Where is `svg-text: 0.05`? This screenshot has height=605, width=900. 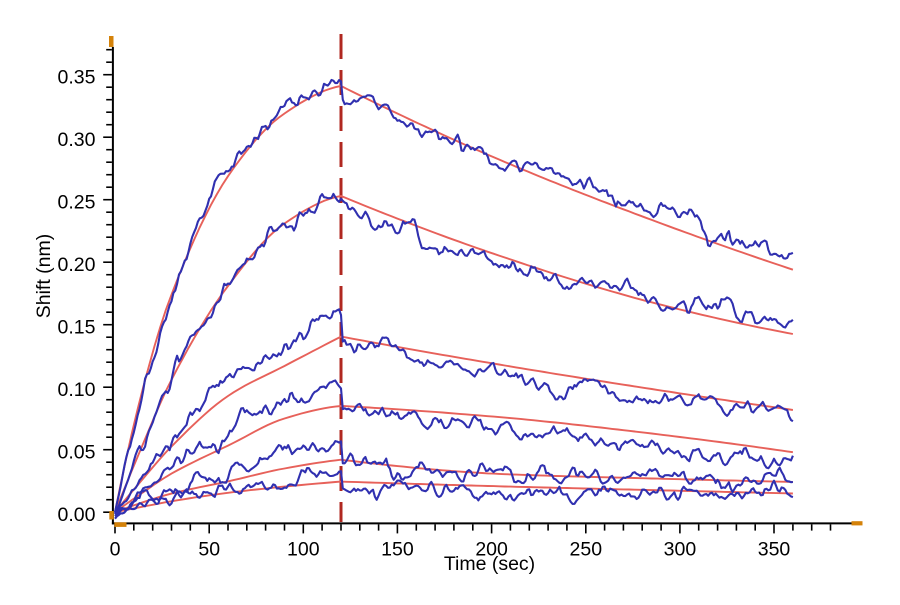
svg-text: 0.05 is located at coordinates (77, 452).